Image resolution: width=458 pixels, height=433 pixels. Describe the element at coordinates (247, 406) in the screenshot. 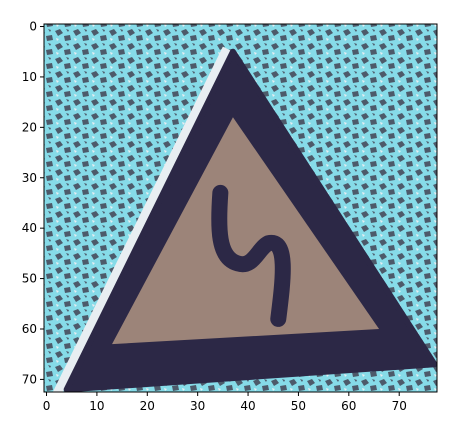

I see `x-tick-label: 40` at that location.